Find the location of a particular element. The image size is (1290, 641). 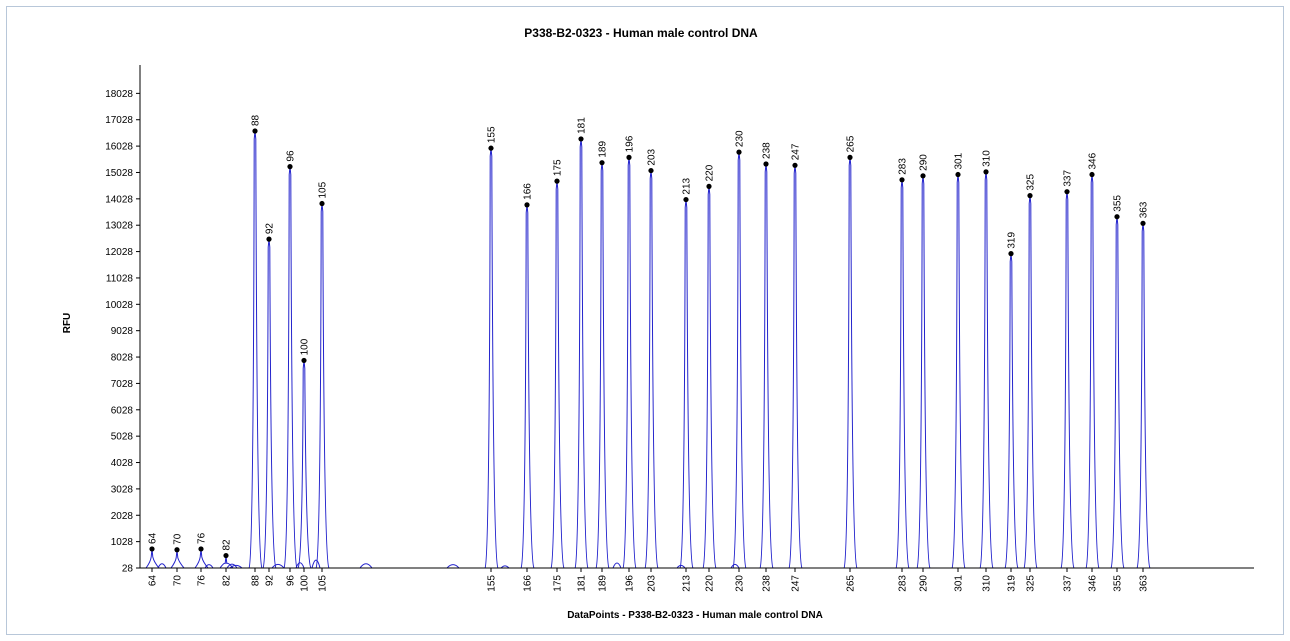

peak-label: 155 is located at coordinates (492, 134).